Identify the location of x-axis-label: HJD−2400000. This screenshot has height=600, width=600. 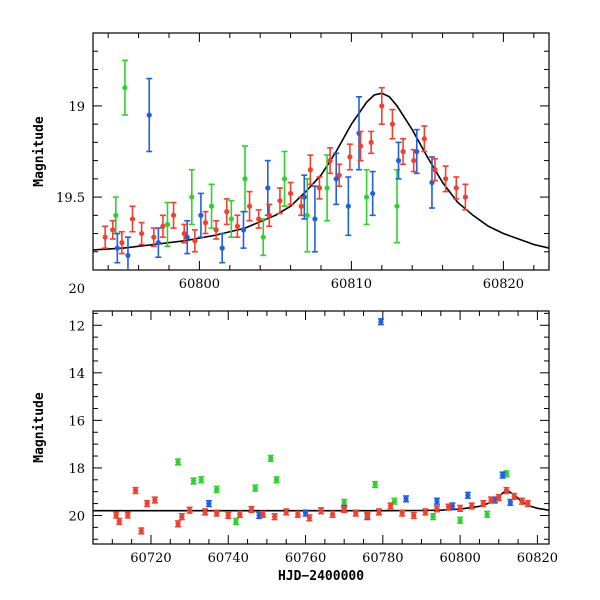
(321, 576).